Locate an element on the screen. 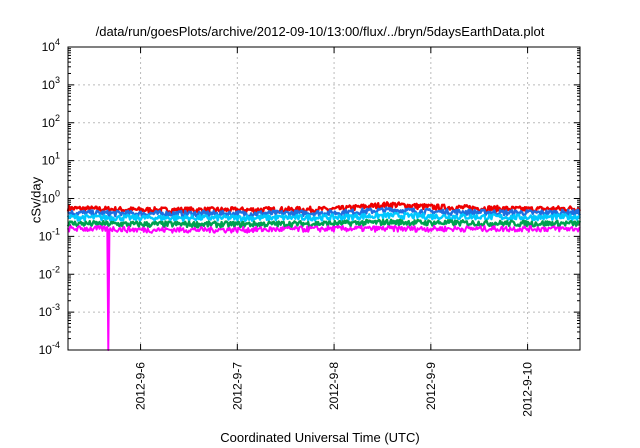 Image resolution: width=640 pixels, height=448 pixels. x-axis-label: Coordinated Universal Time (UTC) is located at coordinates (320, 437).